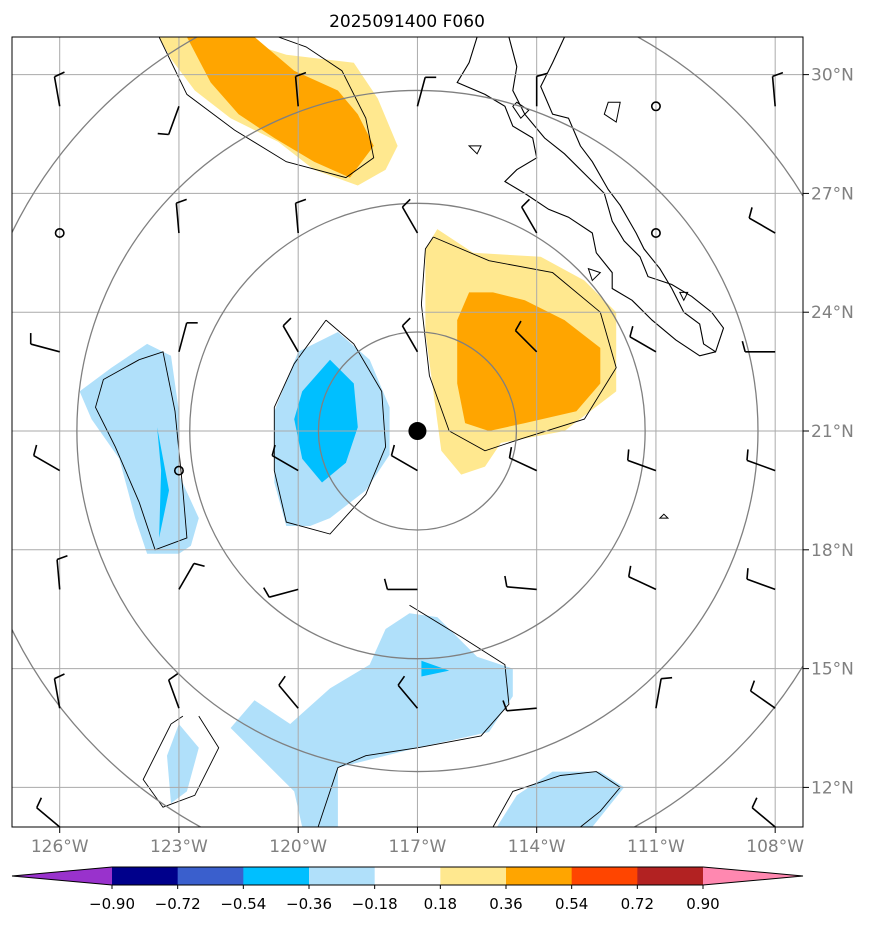 Image resolution: width=873 pixels, height=928 pixels. I want to click on x-tick-label-6: 108°W, so click(775, 847).